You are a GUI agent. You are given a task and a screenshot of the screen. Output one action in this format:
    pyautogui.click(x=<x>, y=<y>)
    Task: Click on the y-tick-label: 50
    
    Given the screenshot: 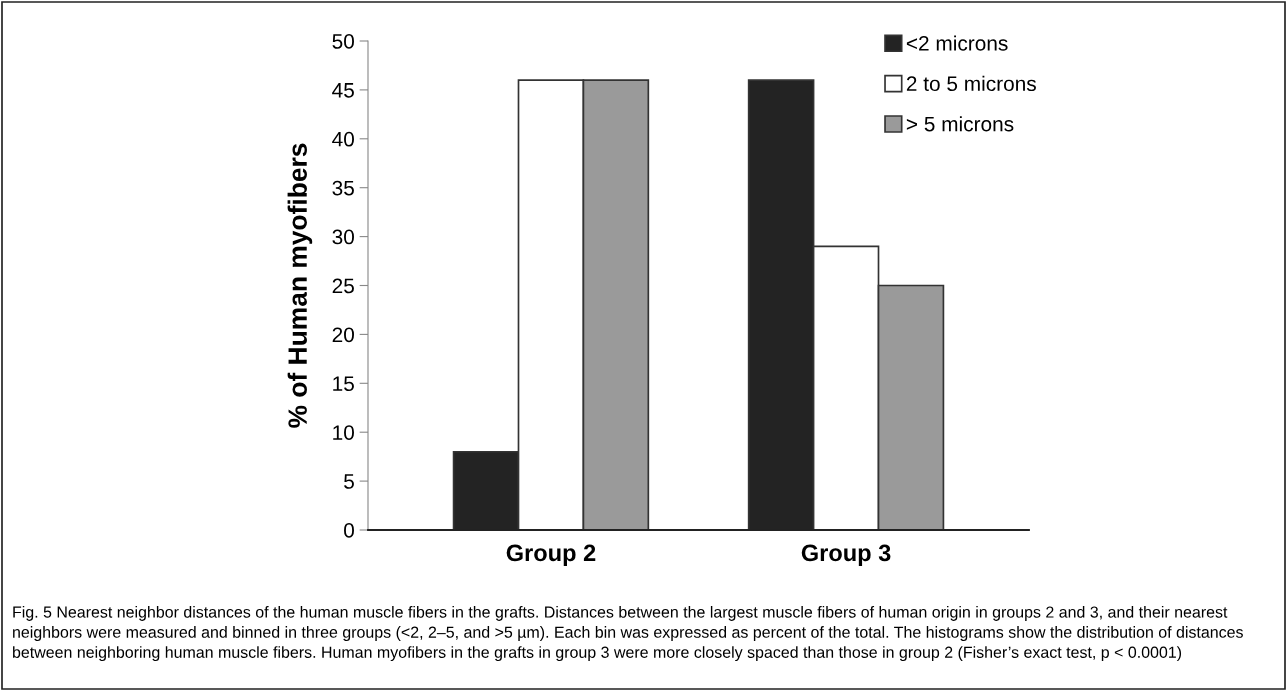 What is the action you would take?
    pyautogui.click(x=343, y=41)
    